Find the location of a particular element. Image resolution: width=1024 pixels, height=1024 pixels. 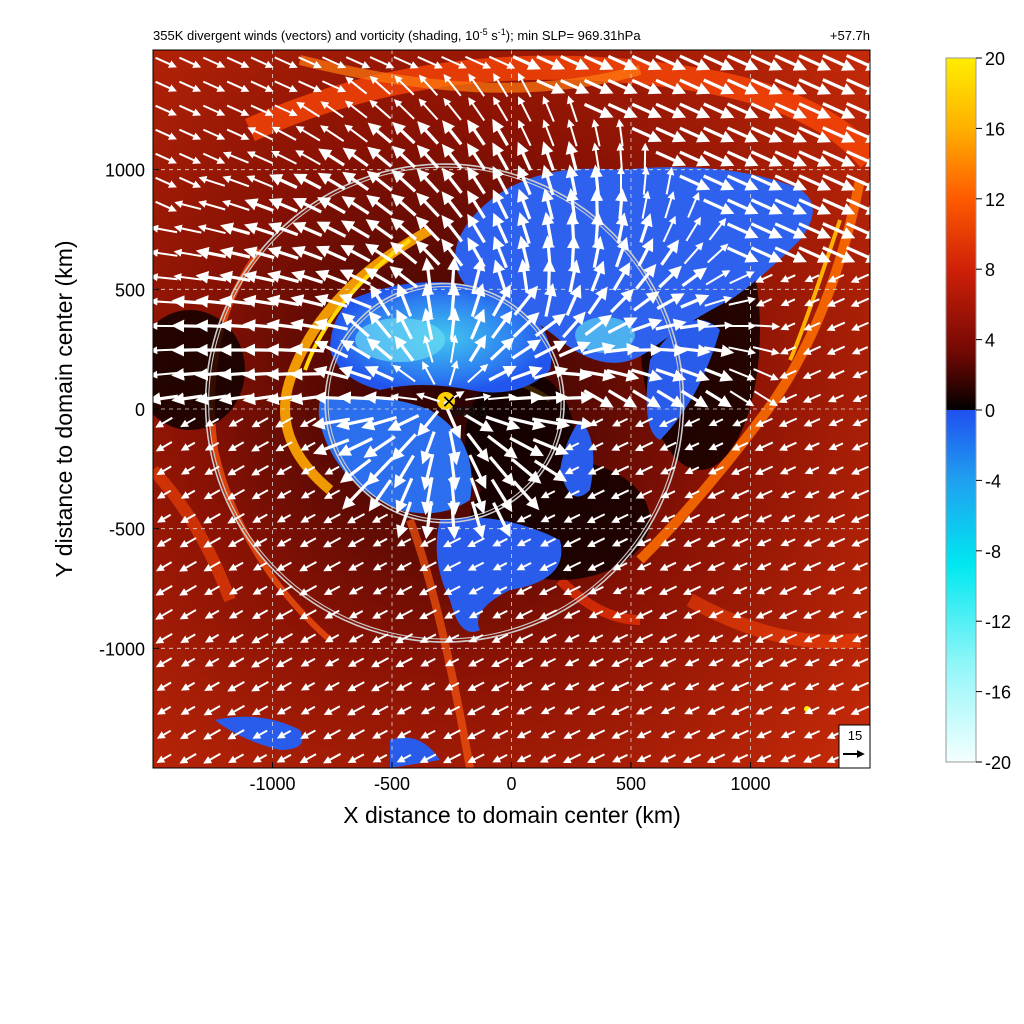

colorbar-ticks: 20 16 12 8 4 0 -4 -8 -12 -16 -20 is located at coordinates (993, 411).